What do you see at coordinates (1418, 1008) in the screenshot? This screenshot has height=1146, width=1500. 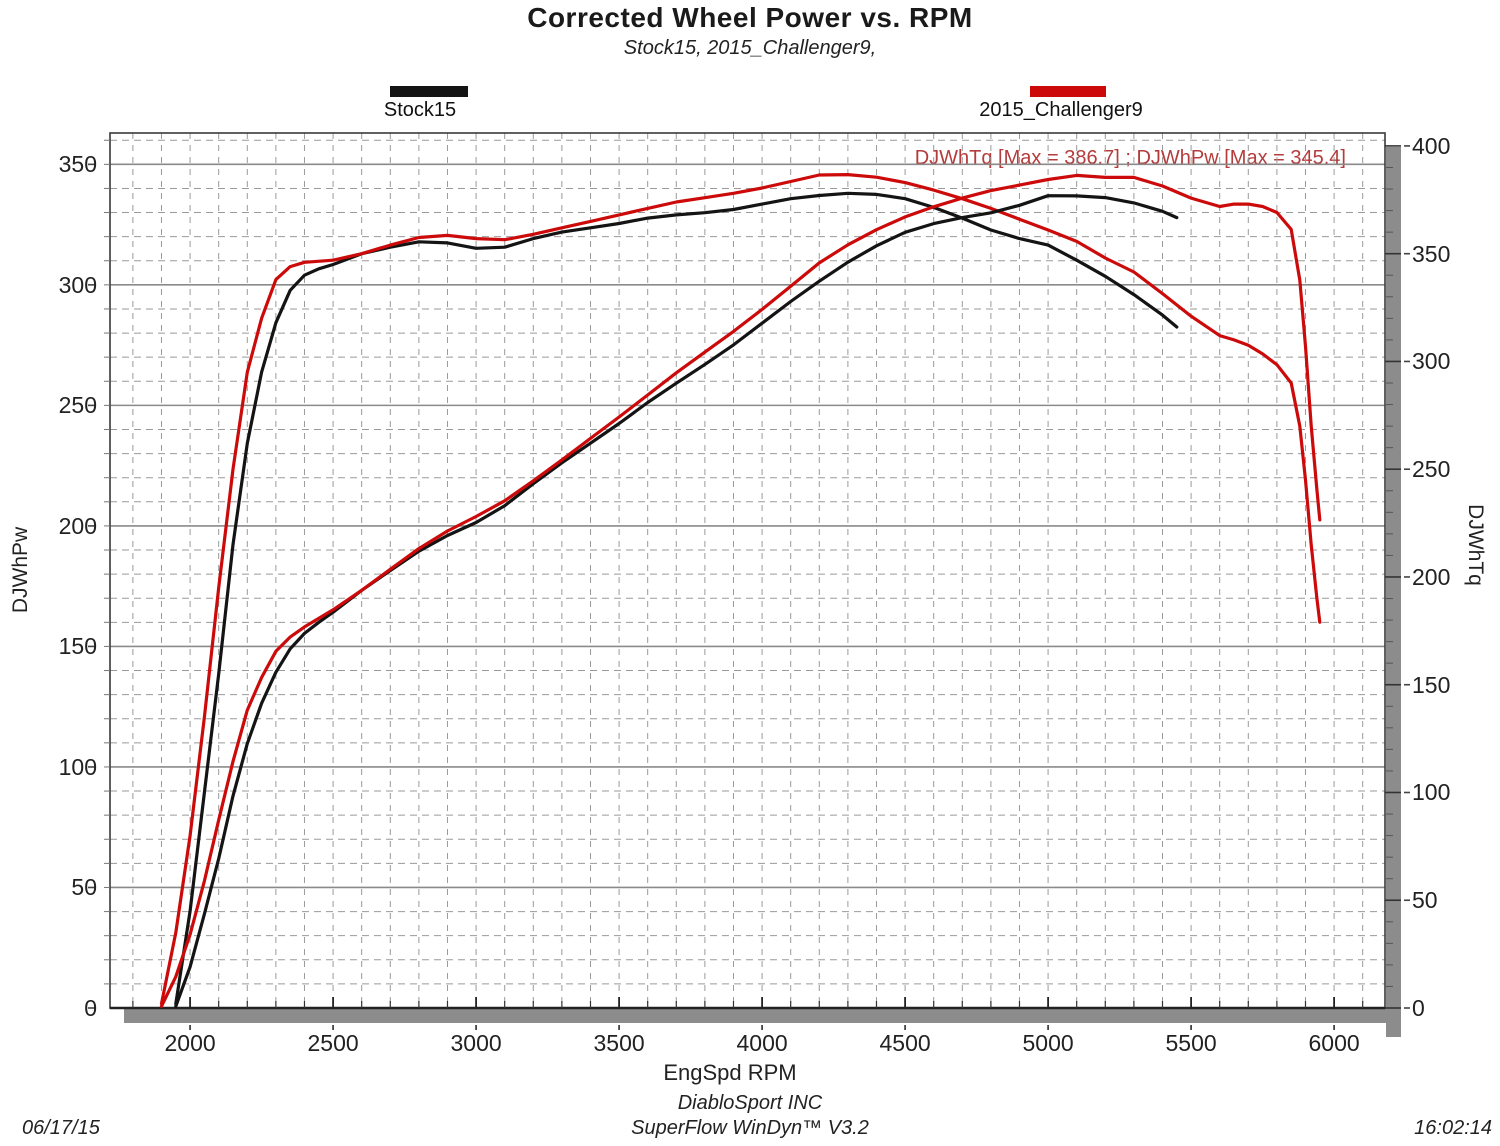 I see `right-tick-label: 0` at bounding box center [1418, 1008].